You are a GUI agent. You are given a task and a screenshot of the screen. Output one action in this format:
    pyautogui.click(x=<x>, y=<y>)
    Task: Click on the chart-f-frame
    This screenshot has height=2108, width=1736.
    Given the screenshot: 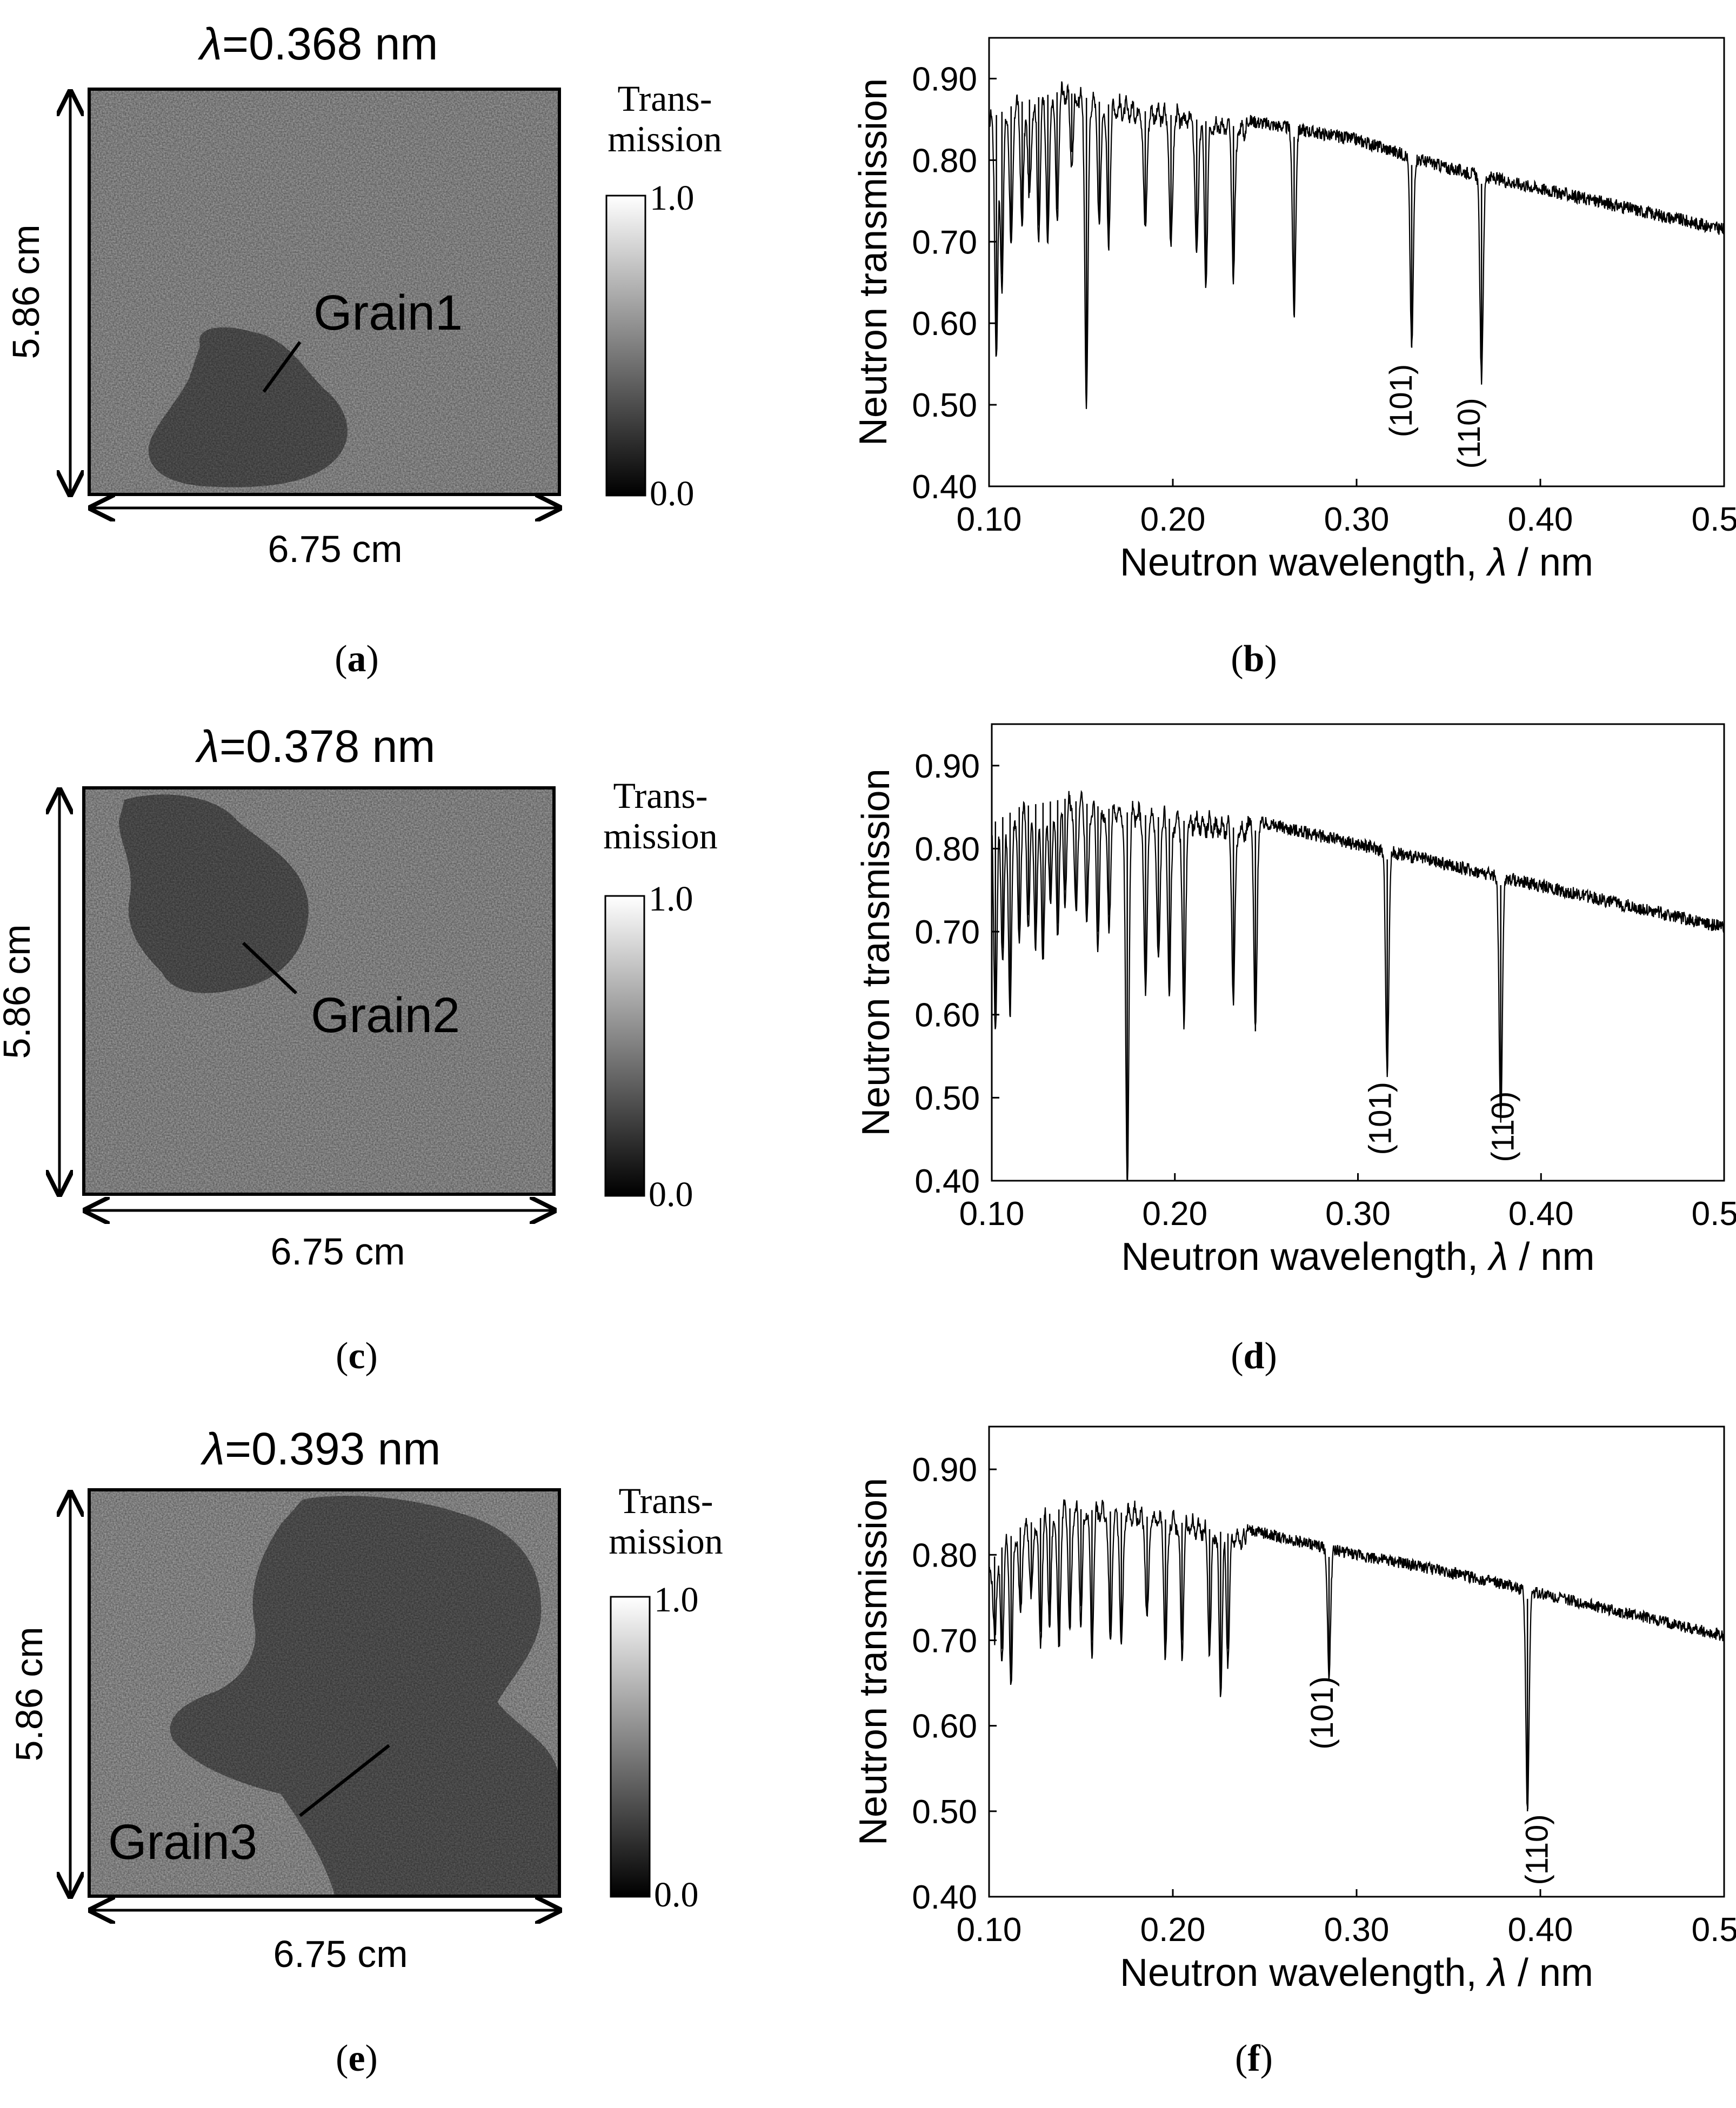 What is the action you would take?
    pyautogui.click(x=1356, y=1662)
    